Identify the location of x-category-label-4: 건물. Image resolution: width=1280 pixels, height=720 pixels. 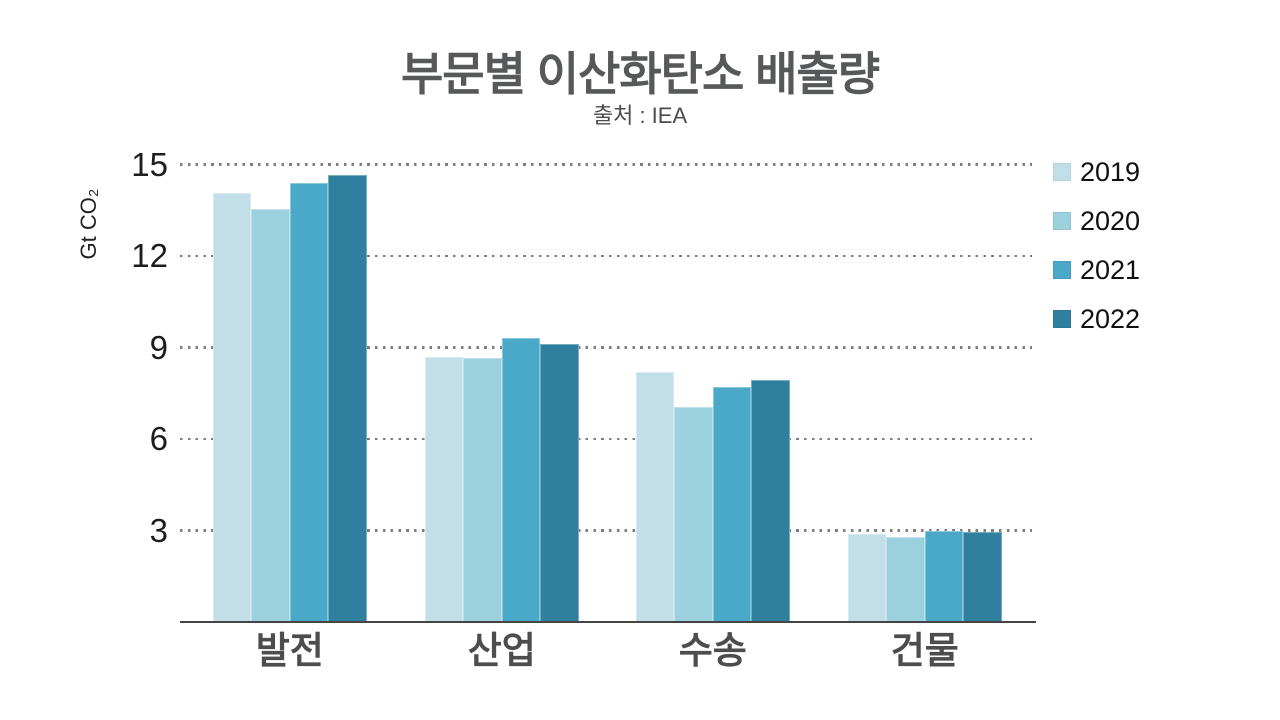
(924, 650).